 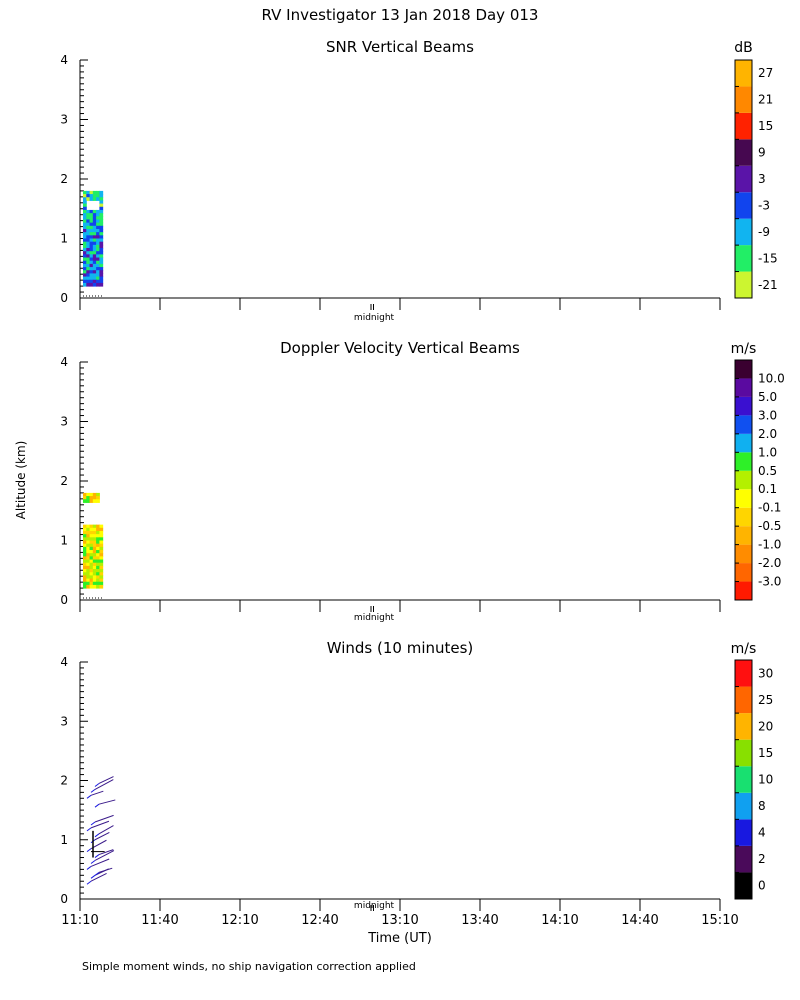 What do you see at coordinates (374, 906) in the screenshot?
I see `midnight-label: midnight` at bounding box center [374, 906].